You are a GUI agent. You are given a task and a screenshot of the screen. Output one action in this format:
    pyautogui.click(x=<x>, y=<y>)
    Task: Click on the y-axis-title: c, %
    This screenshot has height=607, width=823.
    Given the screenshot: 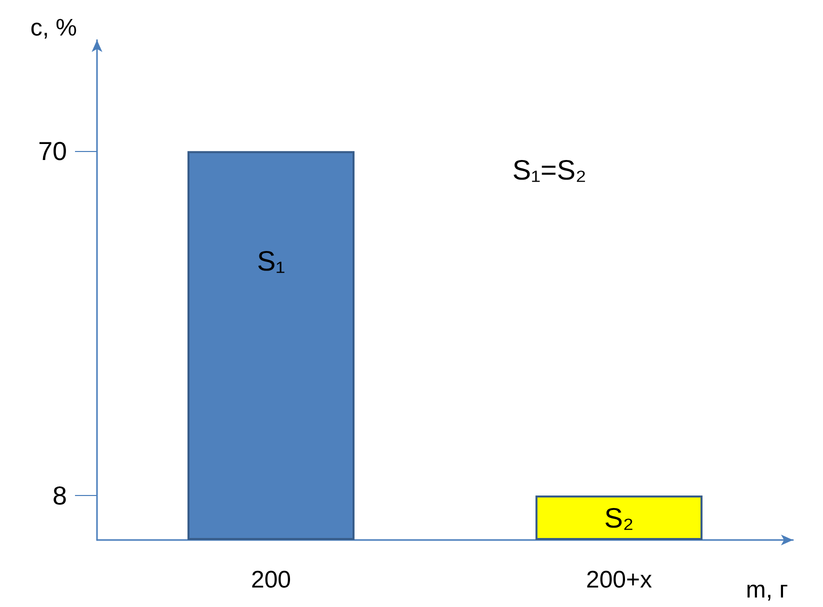 What is the action you would take?
    pyautogui.click(x=53, y=28)
    